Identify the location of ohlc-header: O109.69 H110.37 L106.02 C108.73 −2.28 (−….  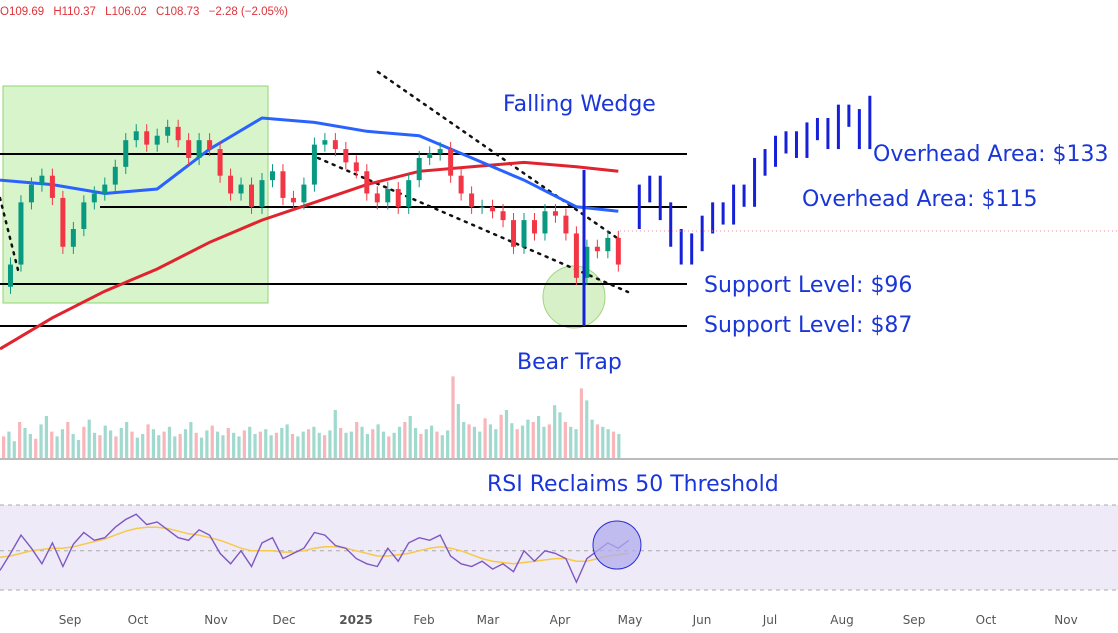
(147, 12).